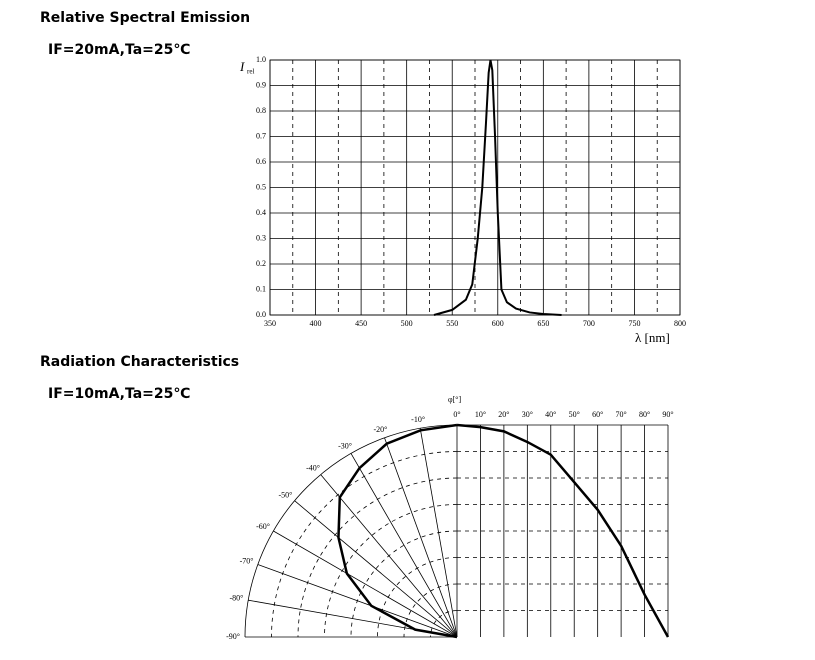 This screenshot has height=660, width=815. I want to click on y-tick-label: 0.1, so click(261, 288).